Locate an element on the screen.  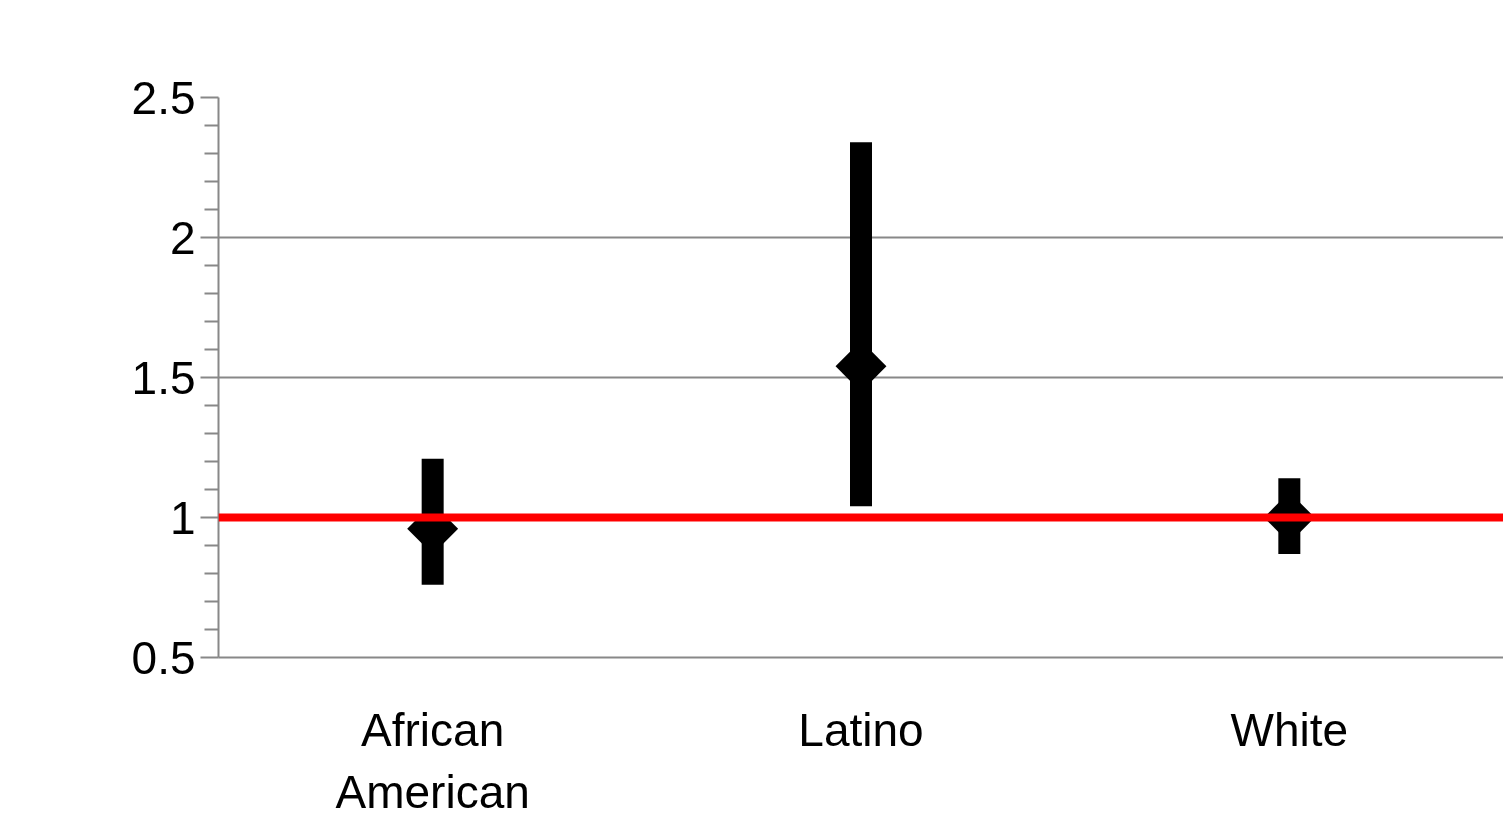
y-tick-label: 1.5 is located at coordinates (163, 377).